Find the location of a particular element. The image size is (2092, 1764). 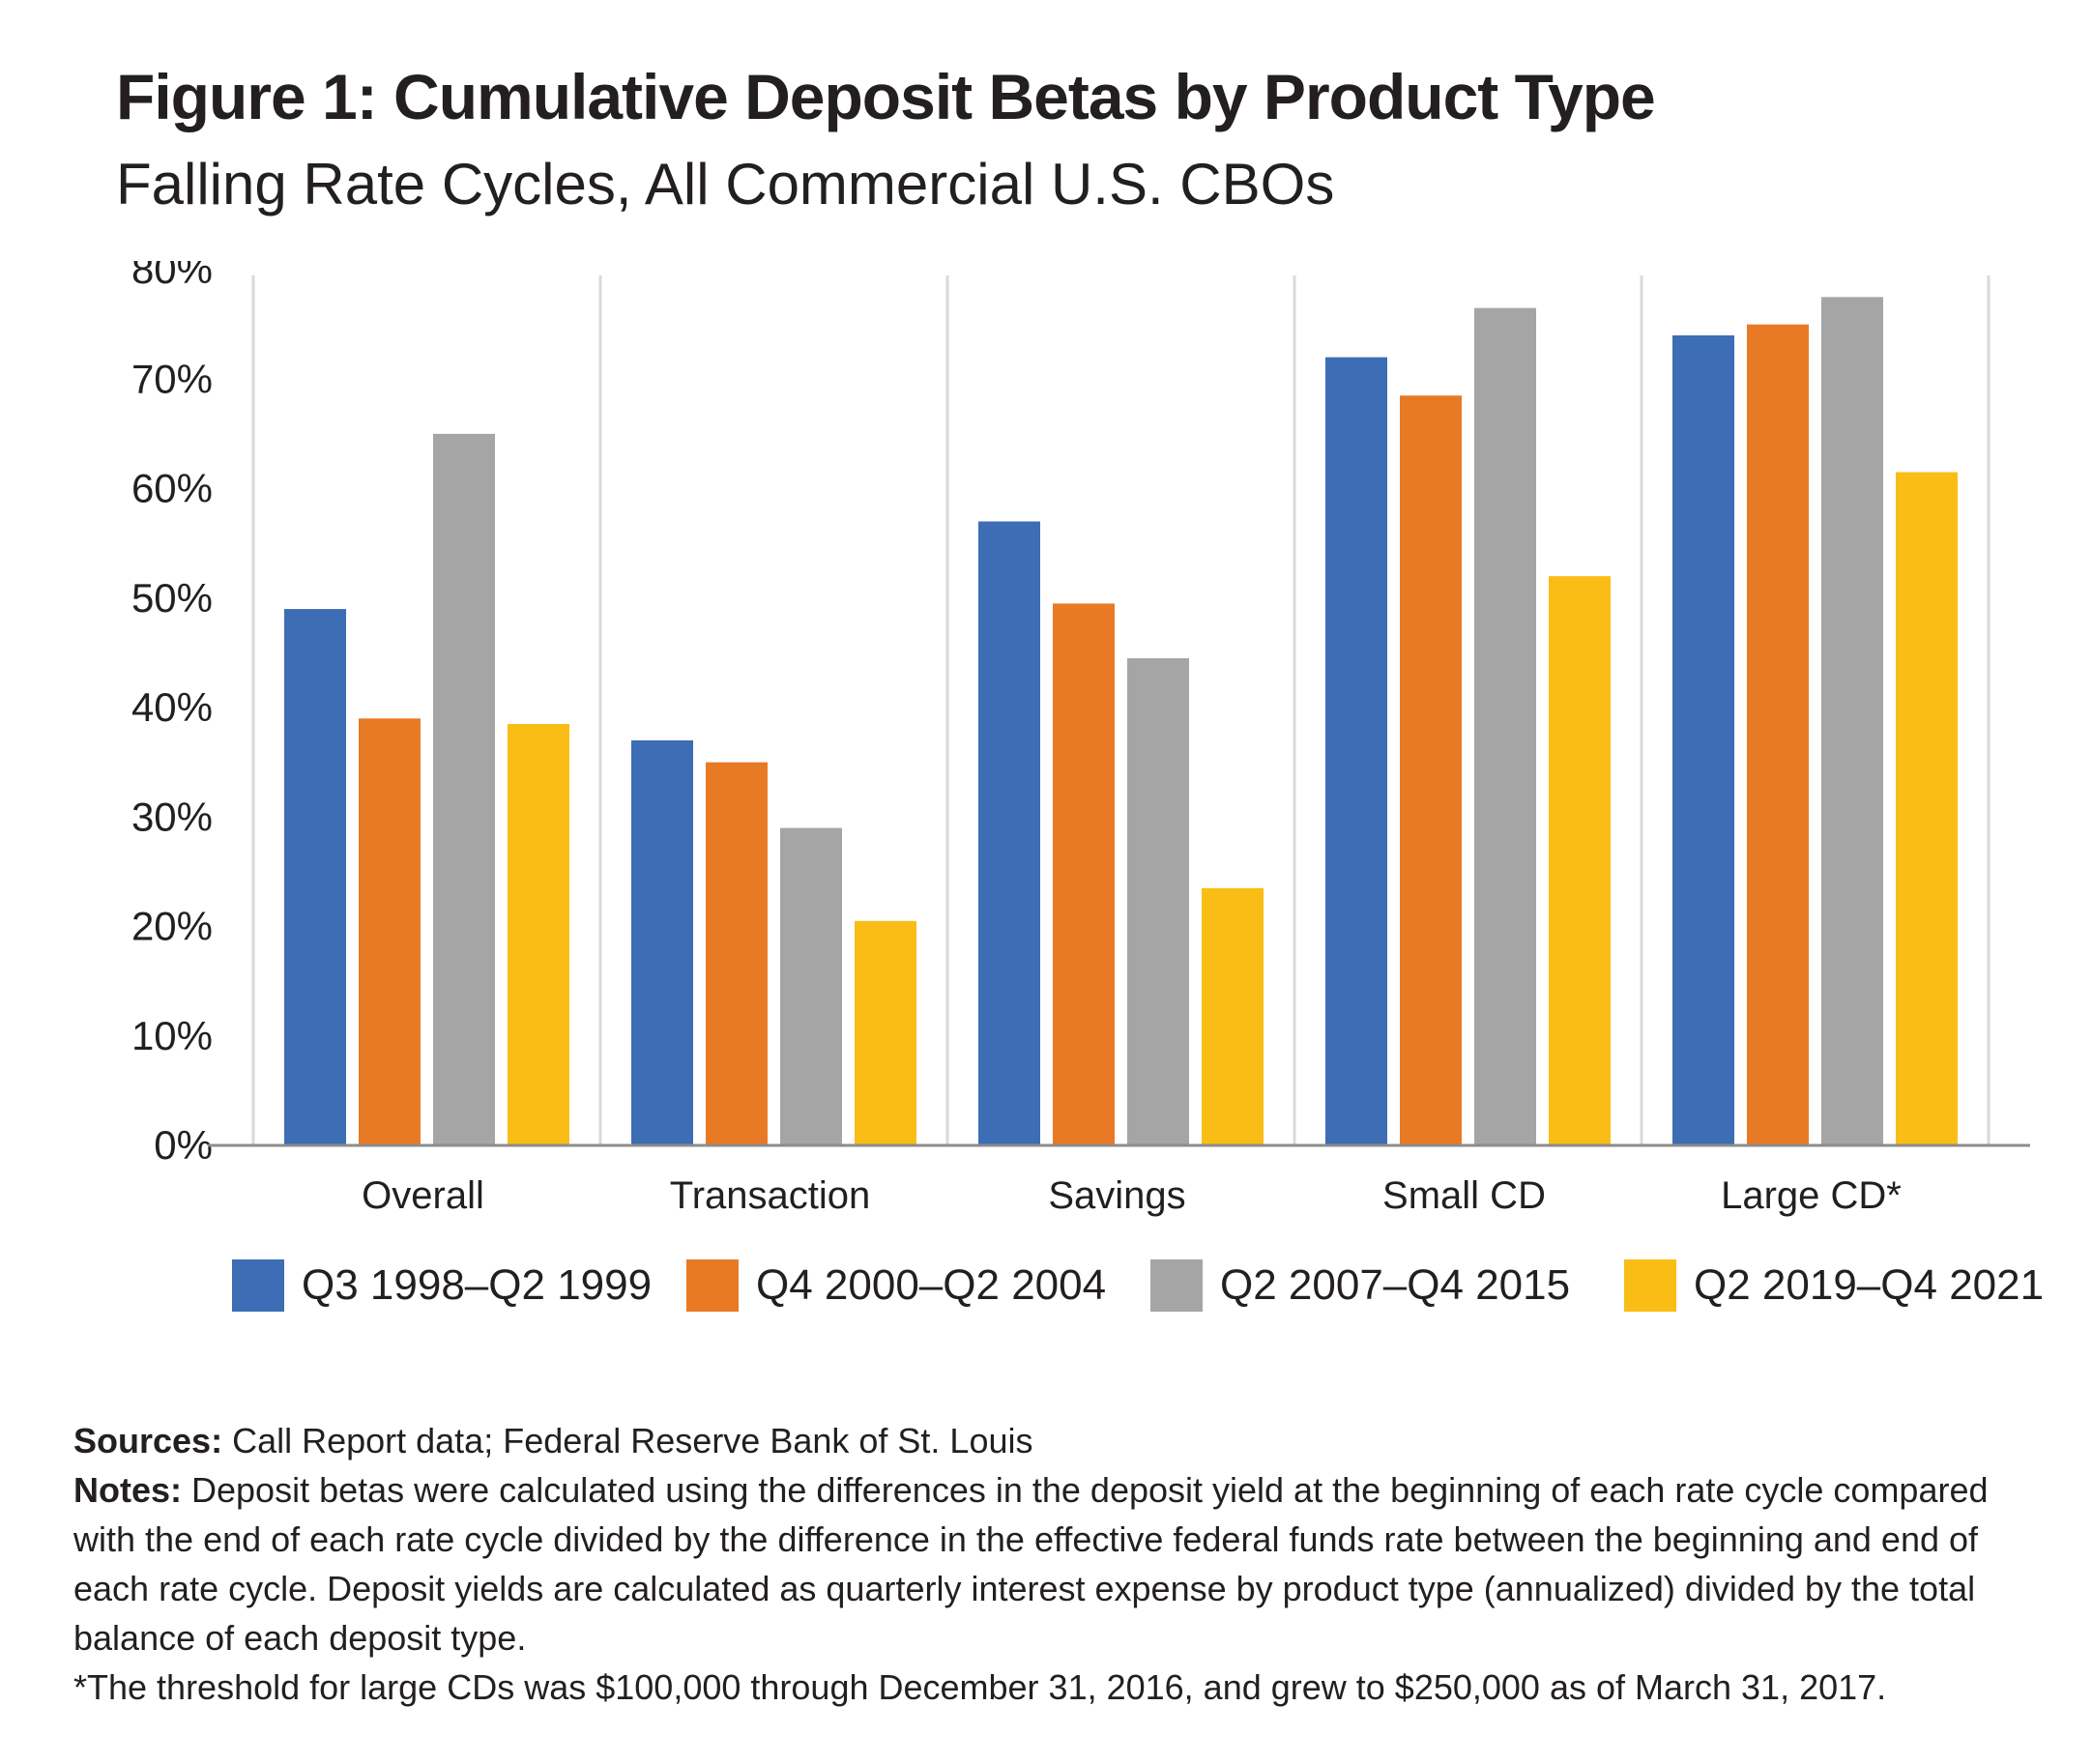

x-tick-label: Large CD* is located at coordinates (1811, 1195).